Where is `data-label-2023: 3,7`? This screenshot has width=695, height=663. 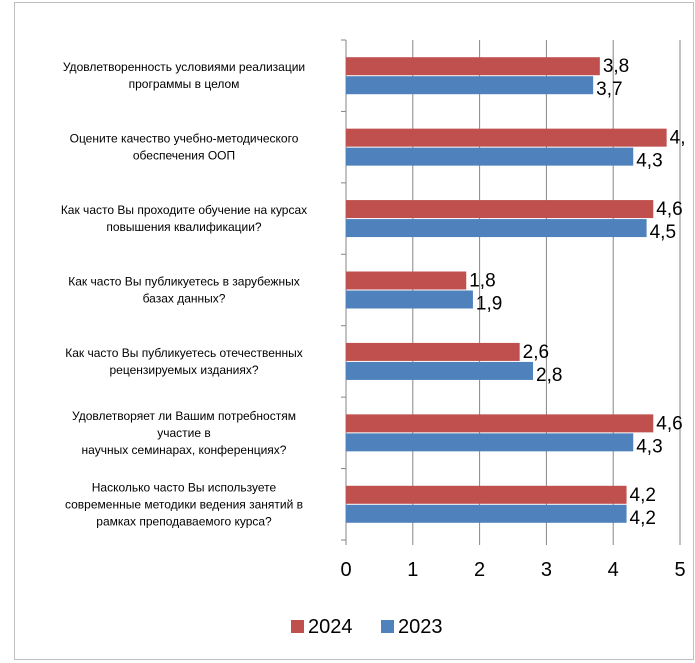
data-label-2023: 3,7 is located at coordinates (609, 89).